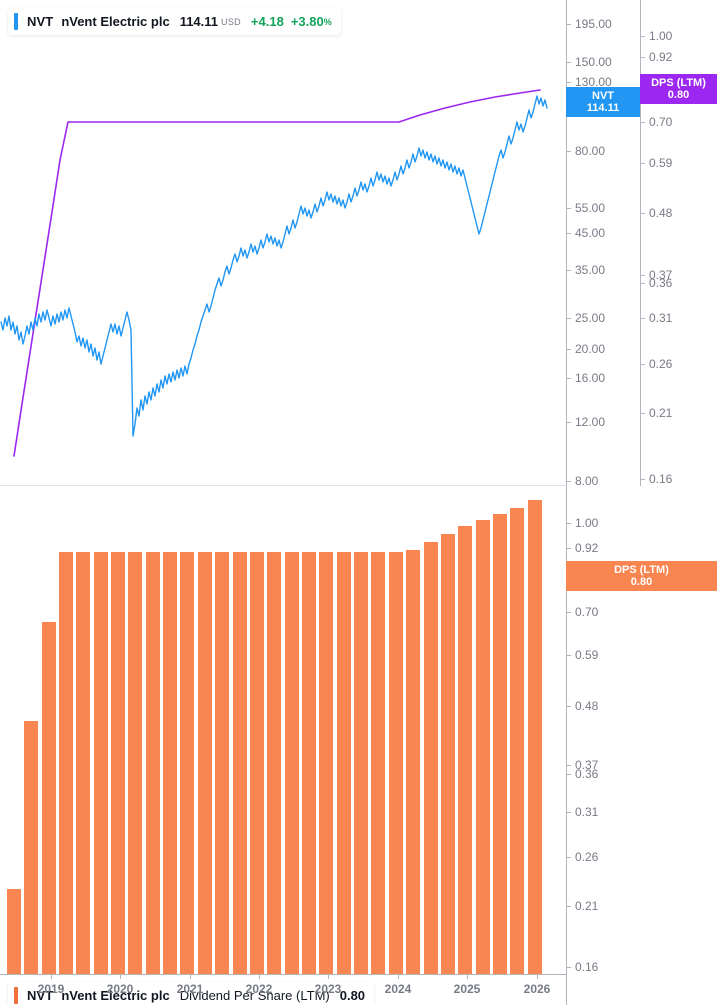 The height and width of the screenshot is (1005, 717). What do you see at coordinates (641, 570) in the screenshot?
I see `dividend-badge-label: DPS (LTM)` at bounding box center [641, 570].